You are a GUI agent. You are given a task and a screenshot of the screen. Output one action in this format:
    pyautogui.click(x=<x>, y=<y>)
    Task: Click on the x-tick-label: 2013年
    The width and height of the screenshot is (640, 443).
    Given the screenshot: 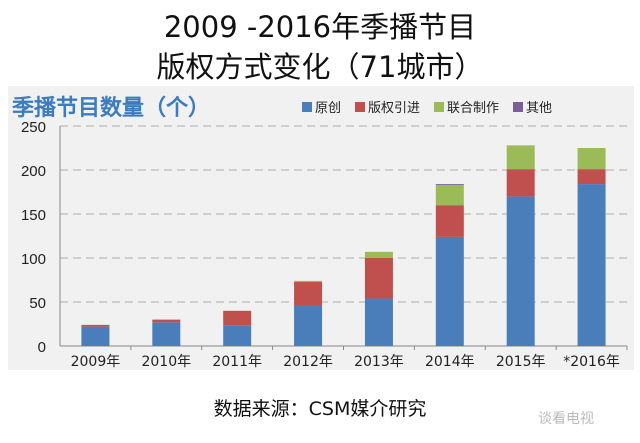 What is the action you would take?
    pyautogui.click(x=379, y=362)
    